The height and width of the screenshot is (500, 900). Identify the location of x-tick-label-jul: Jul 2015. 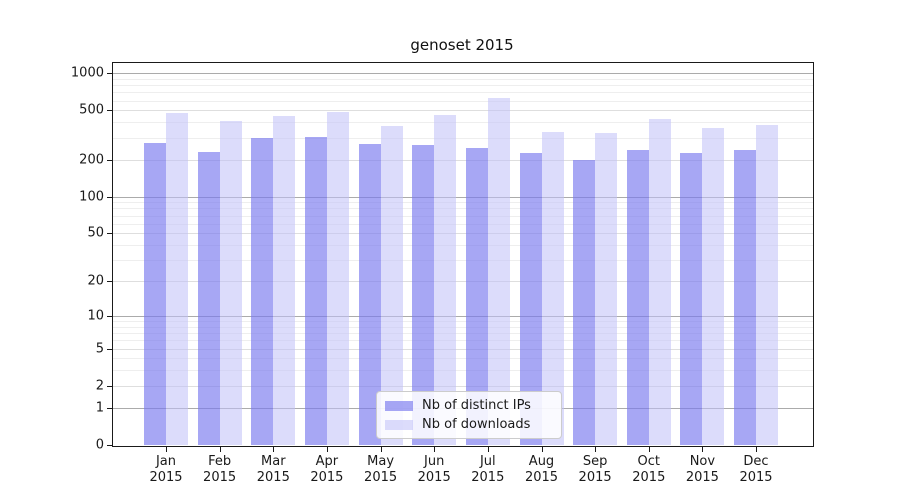
(488, 470).